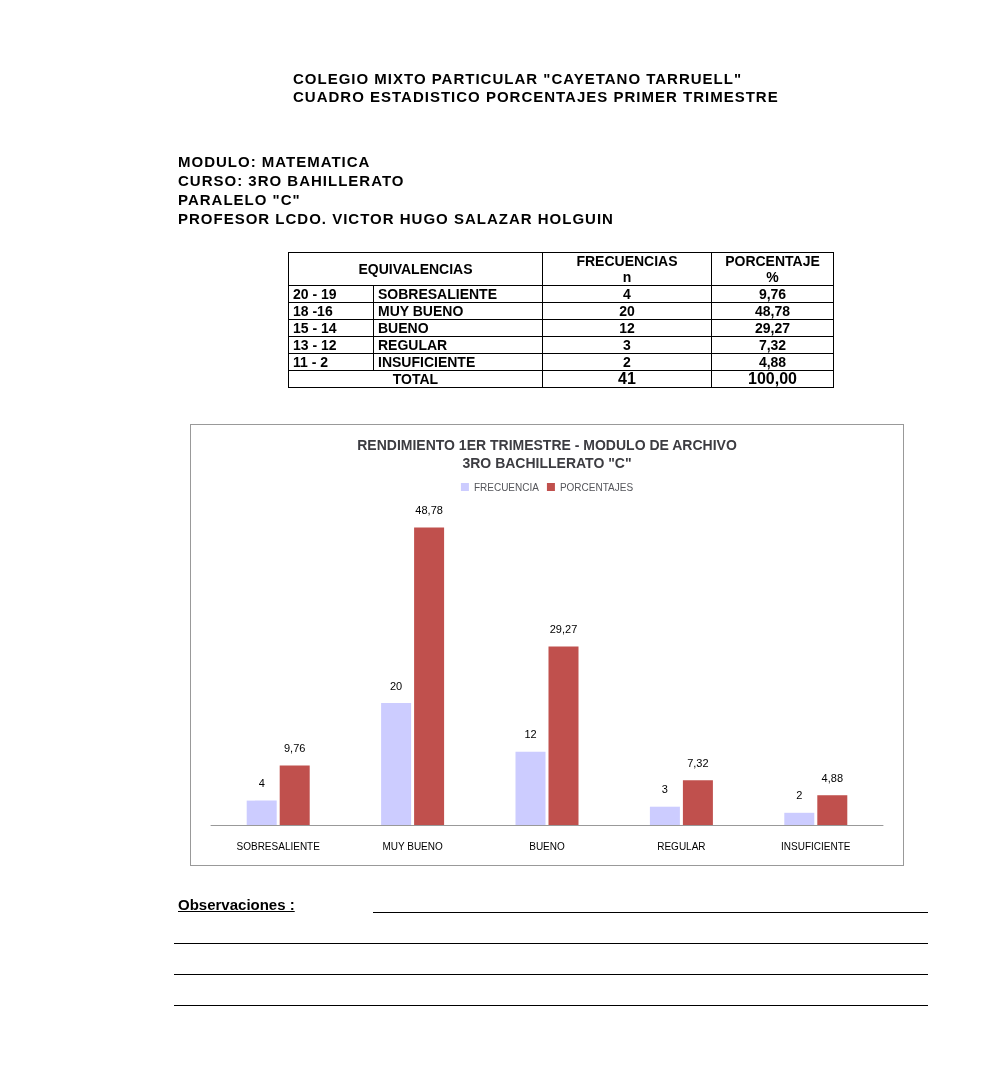 The image size is (990, 1077). I want to click on text: COLEGIO MIXTO PARTICULAR "CAYETANO TARRUELL", so click(518, 79).